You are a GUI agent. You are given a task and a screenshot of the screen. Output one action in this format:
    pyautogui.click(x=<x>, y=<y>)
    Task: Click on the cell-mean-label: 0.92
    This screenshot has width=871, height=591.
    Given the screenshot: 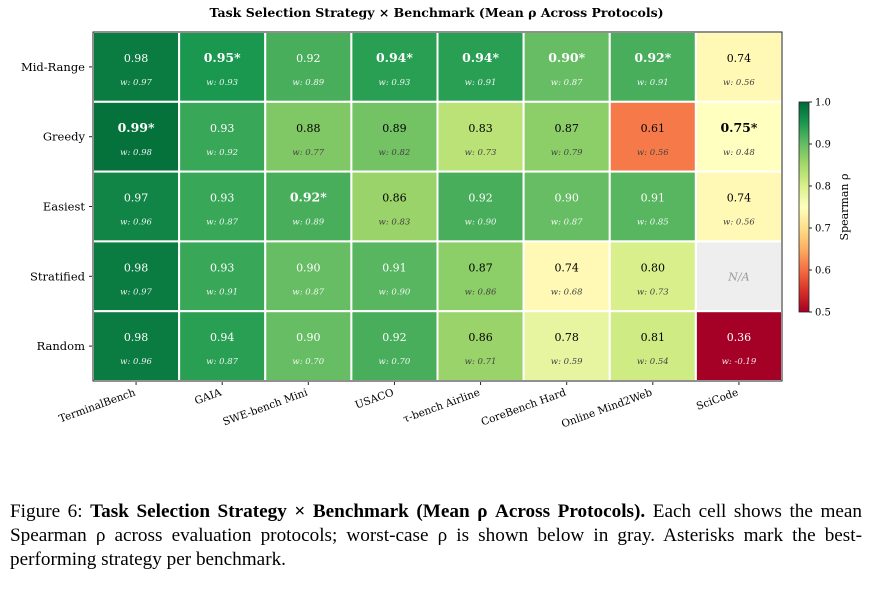 What is the action you would take?
    pyautogui.click(x=480, y=198)
    